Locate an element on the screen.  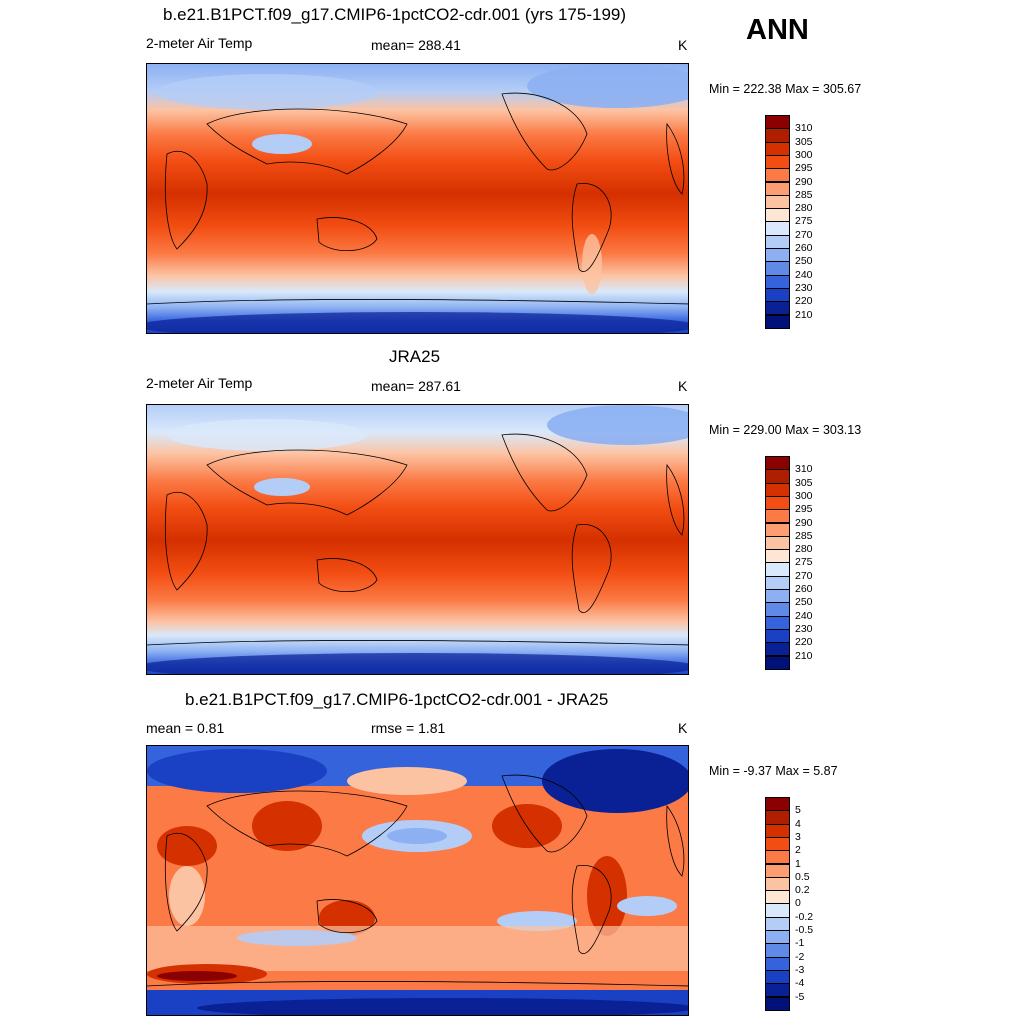
panel-1-map-field is located at coordinates (417, 198).